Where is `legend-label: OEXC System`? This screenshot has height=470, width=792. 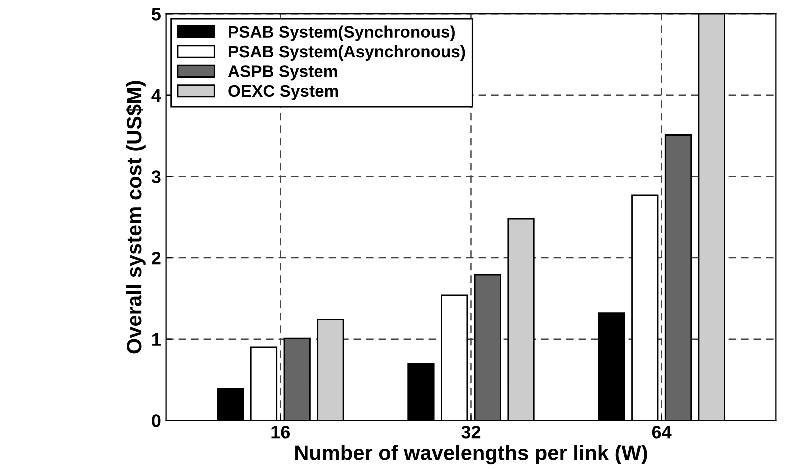
legend-label: OEXC System is located at coordinates (283, 92).